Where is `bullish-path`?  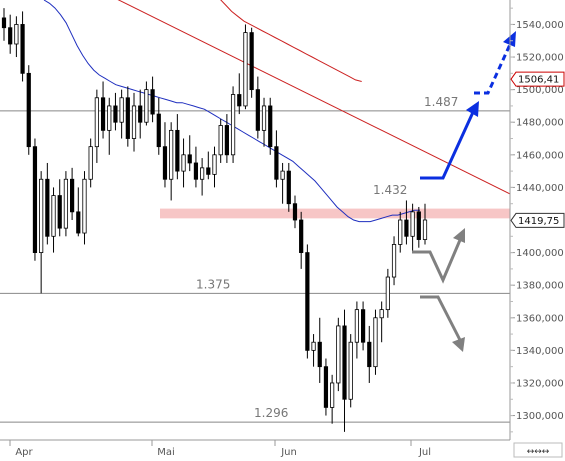
bullish-path is located at coordinates (448, 144).